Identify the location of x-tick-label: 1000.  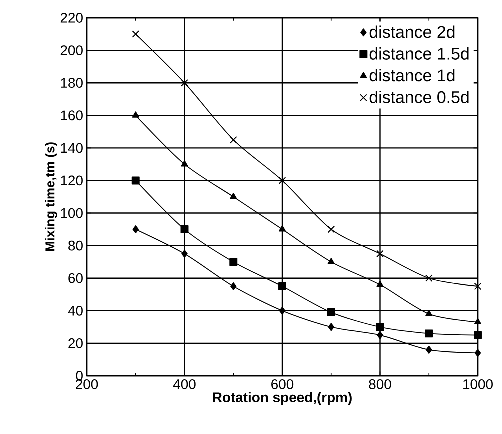
(478, 385).